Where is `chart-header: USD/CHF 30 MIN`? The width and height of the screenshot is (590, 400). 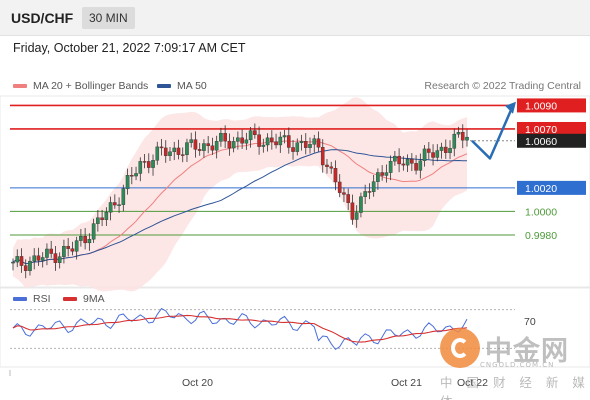
chart-header: USD/CHF 30 MIN is located at coordinates (295, 18).